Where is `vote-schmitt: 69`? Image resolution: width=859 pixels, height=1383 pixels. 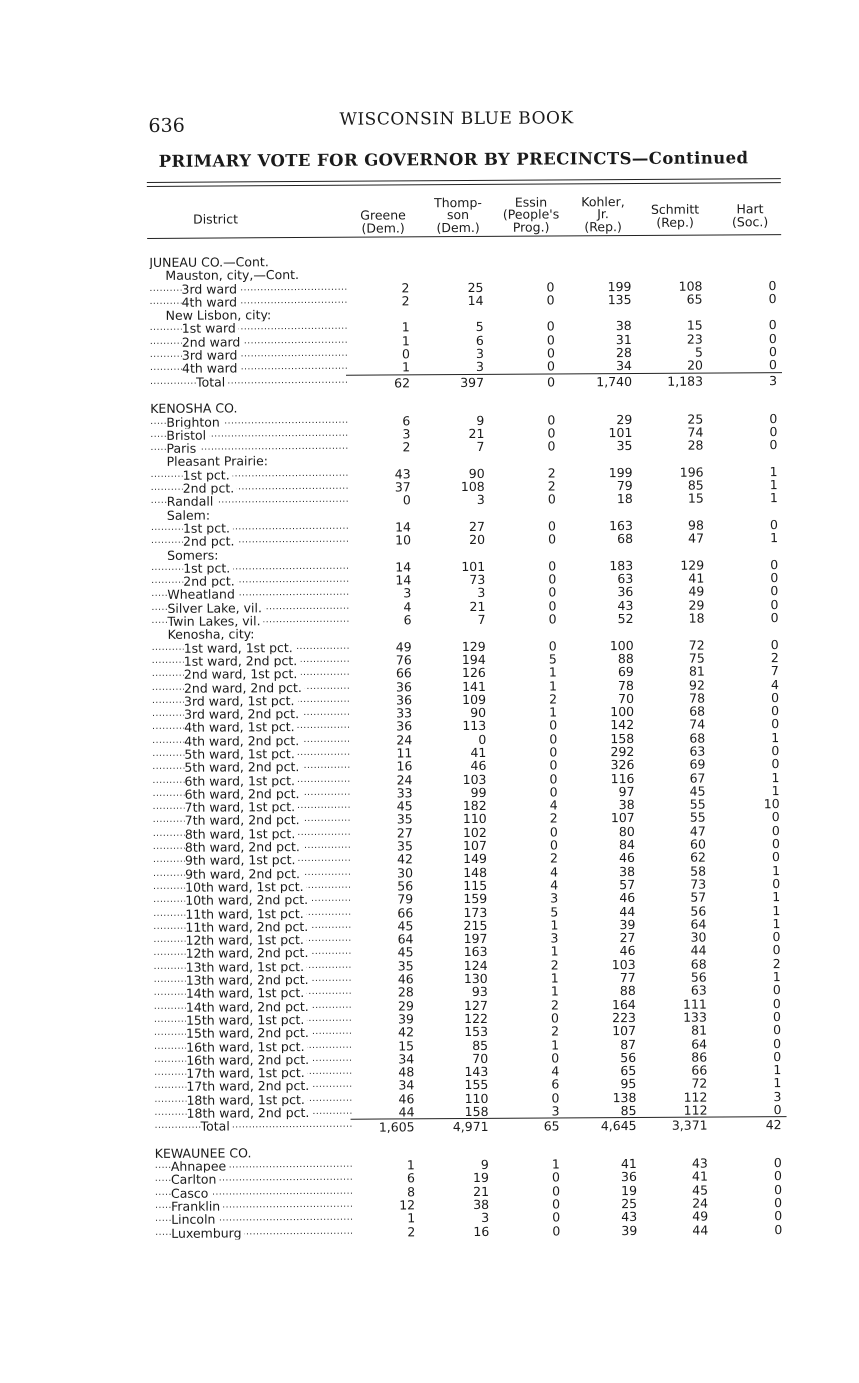
vote-schmitt: 69 is located at coordinates (697, 764).